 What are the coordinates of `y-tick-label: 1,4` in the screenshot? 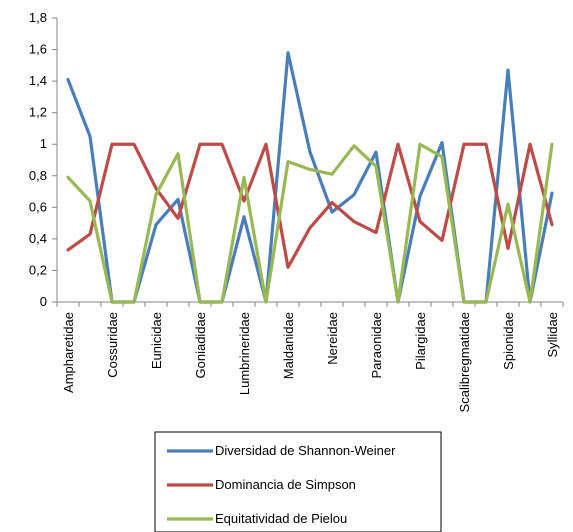 It's located at (38, 80).